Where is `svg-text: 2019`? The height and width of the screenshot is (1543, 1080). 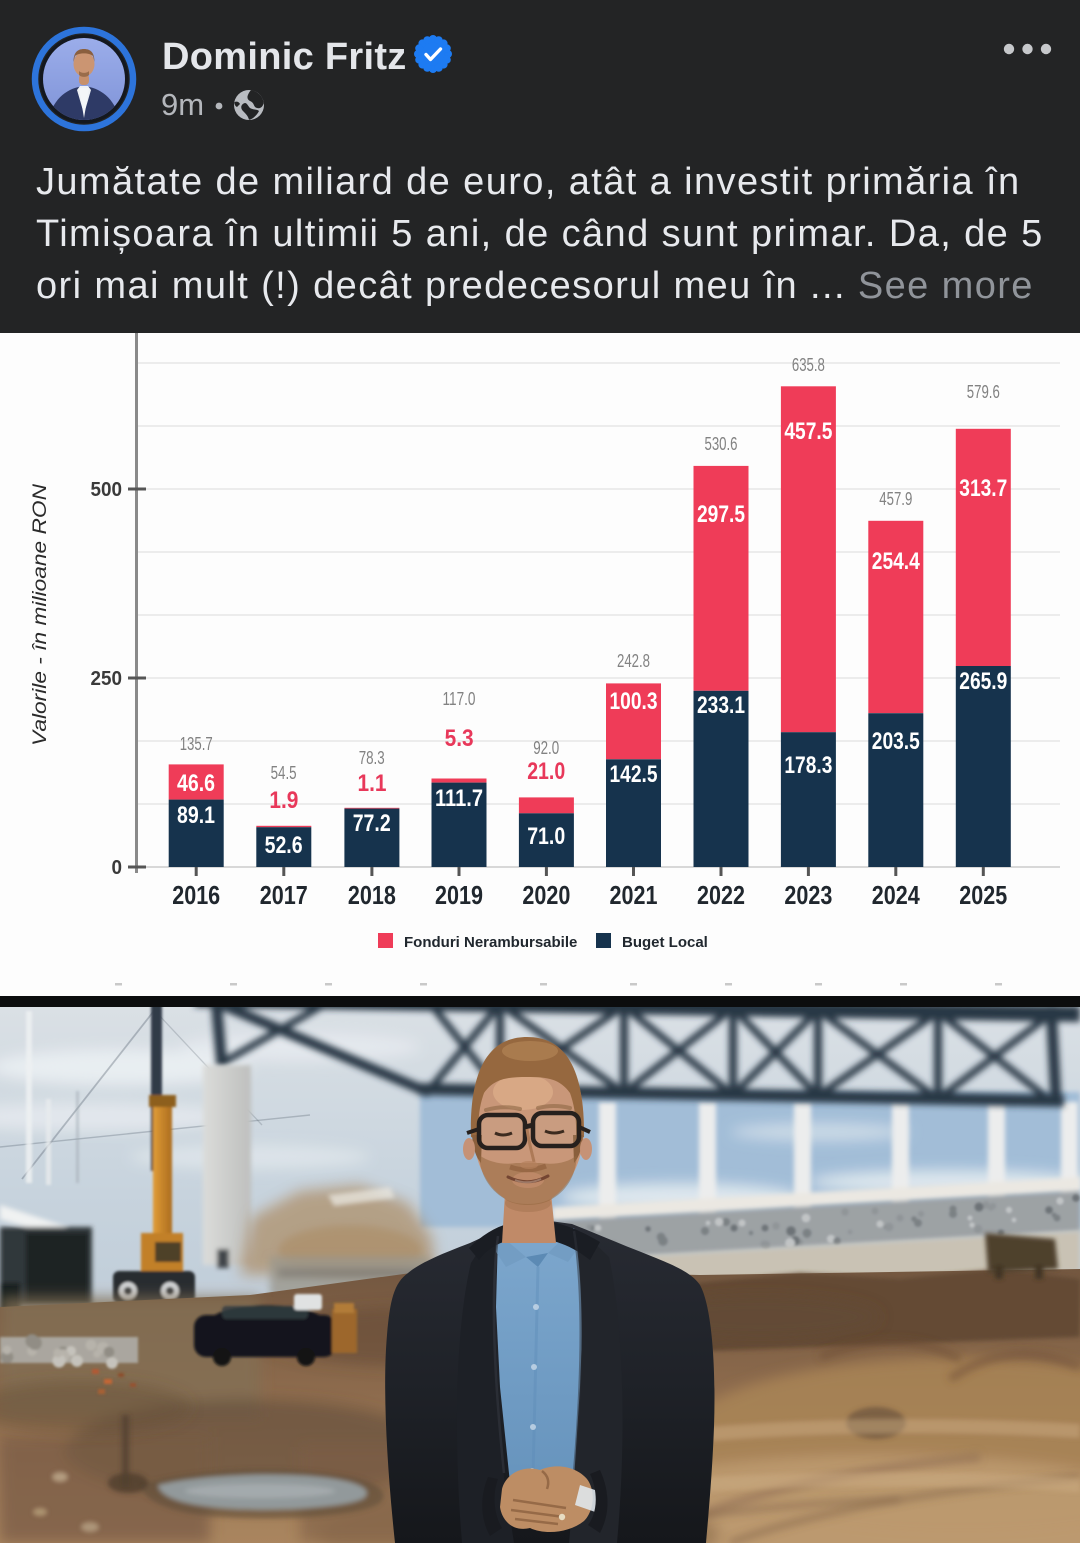 svg-text: 2019 is located at coordinates (459, 895).